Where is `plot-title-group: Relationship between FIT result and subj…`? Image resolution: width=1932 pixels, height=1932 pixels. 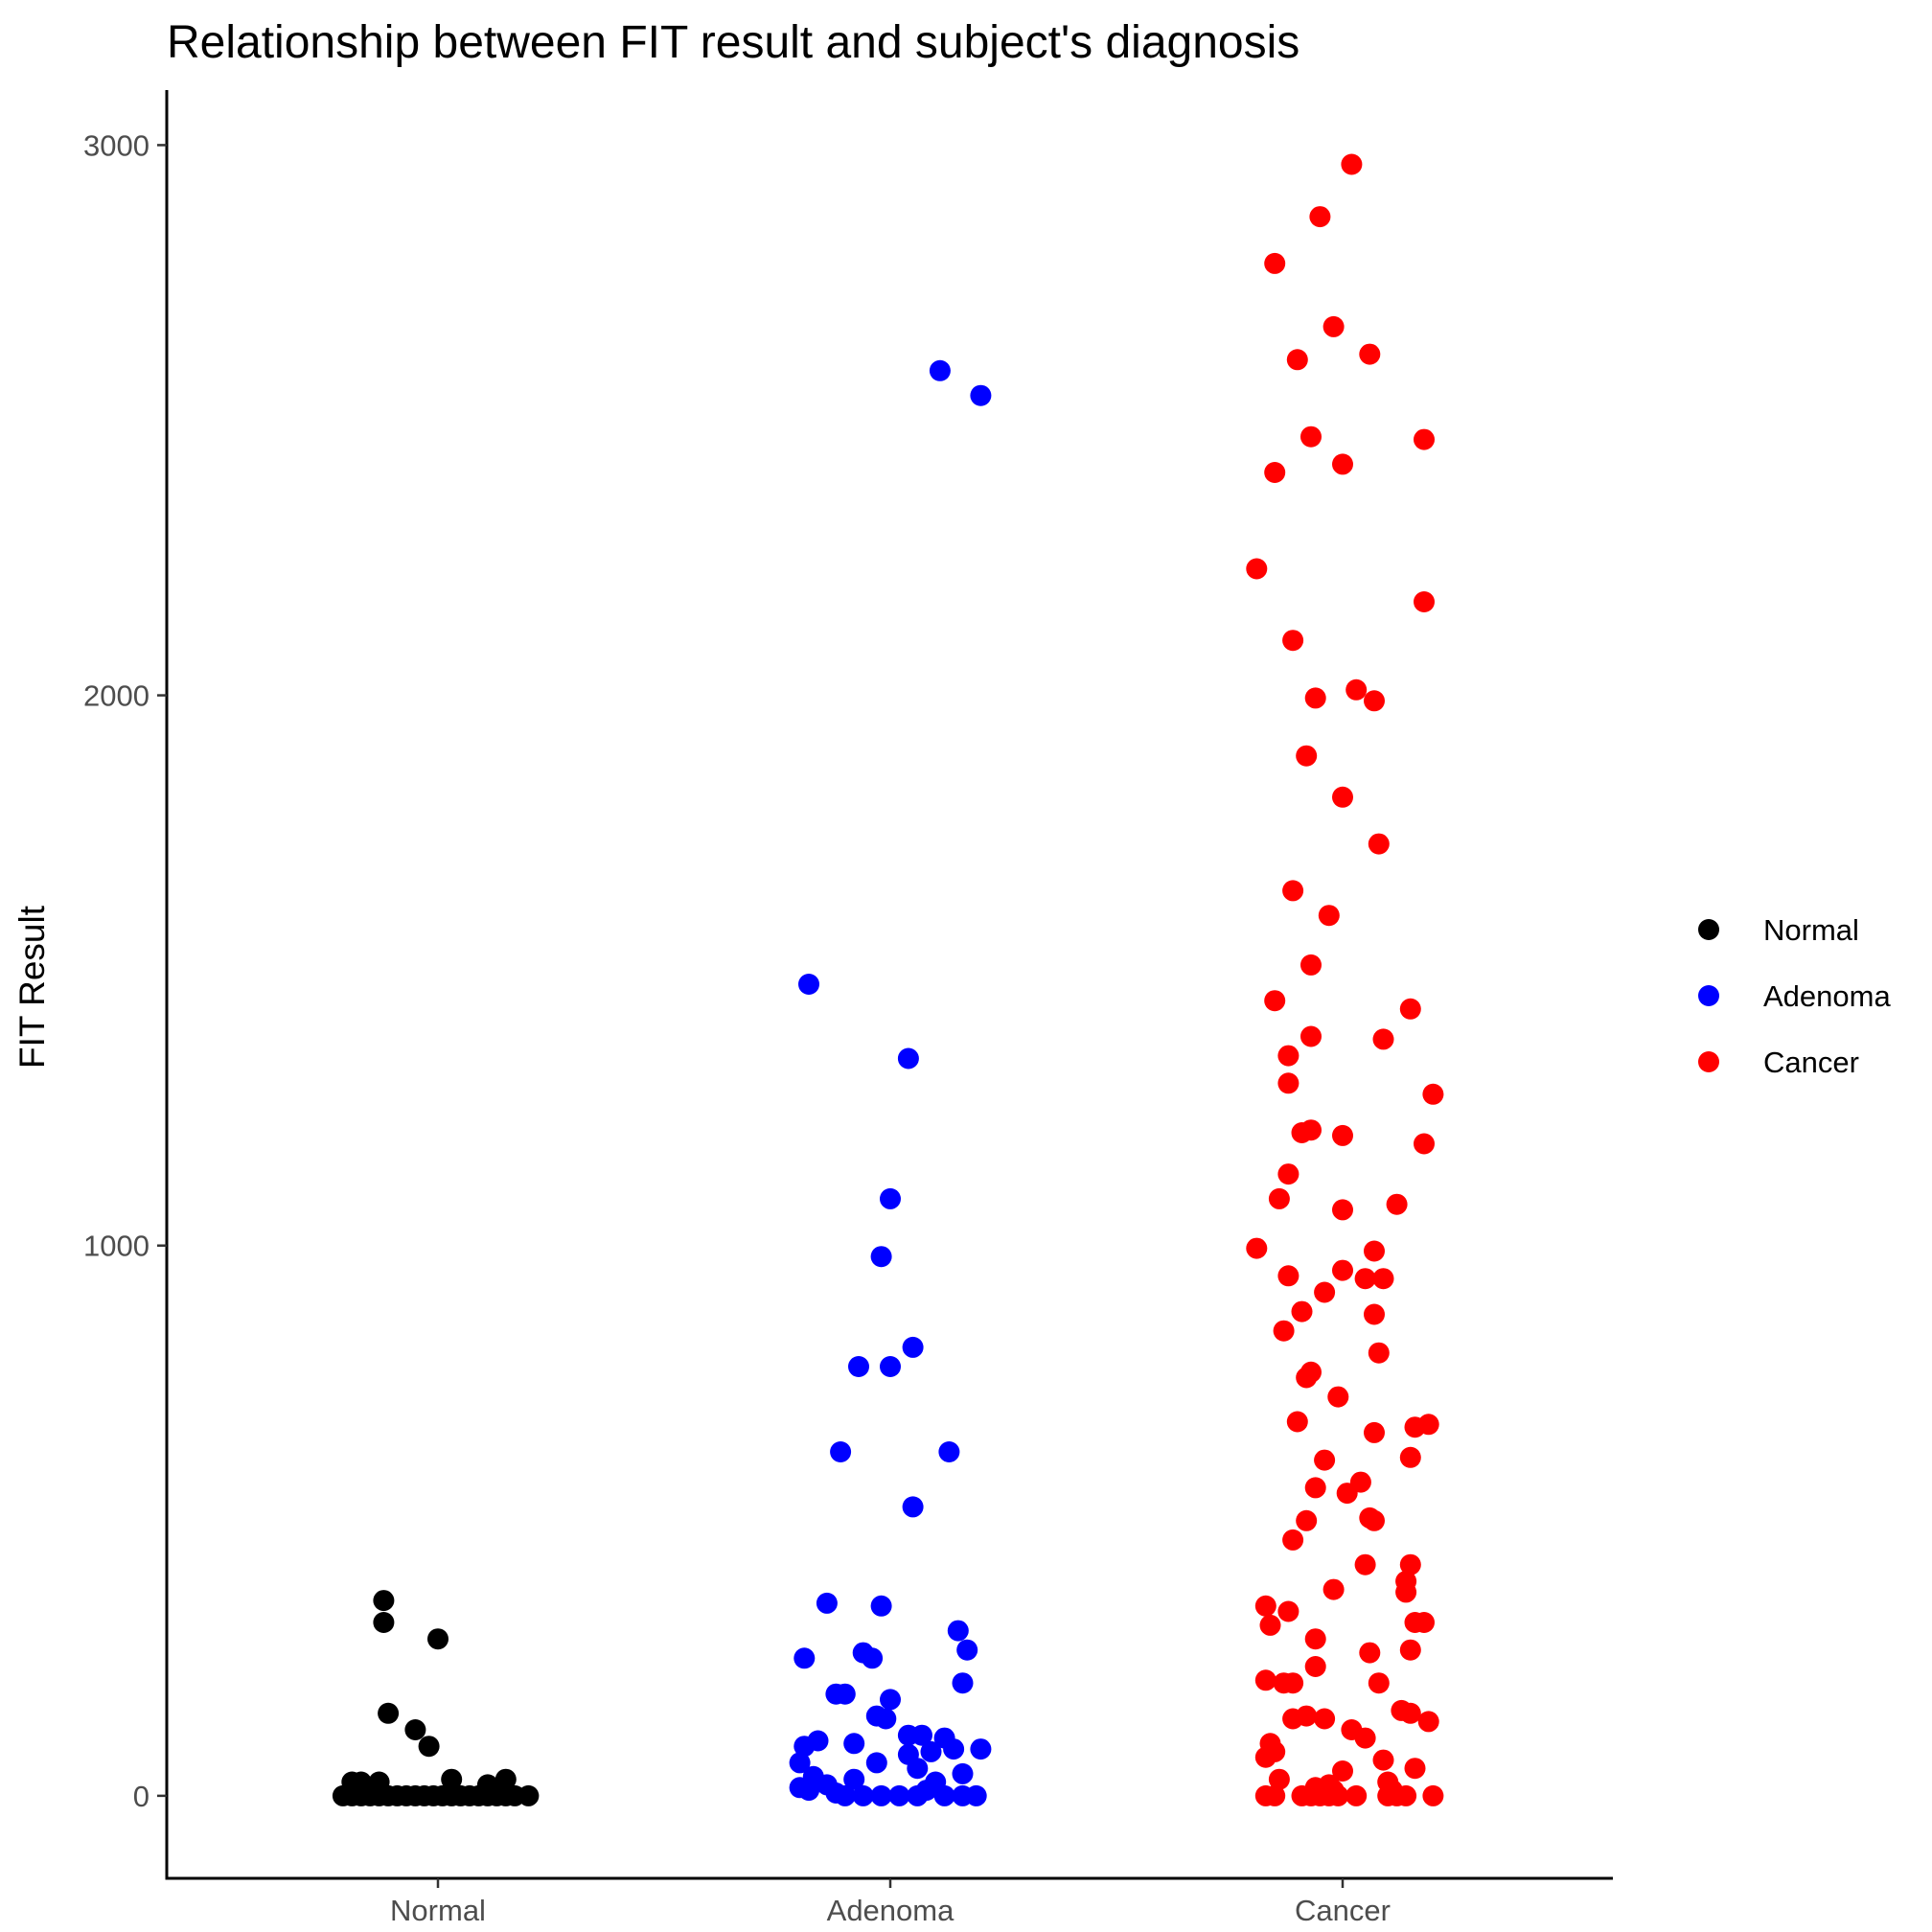 plot-title-group: Relationship between FIT result and subj… is located at coordinates (734, 42).